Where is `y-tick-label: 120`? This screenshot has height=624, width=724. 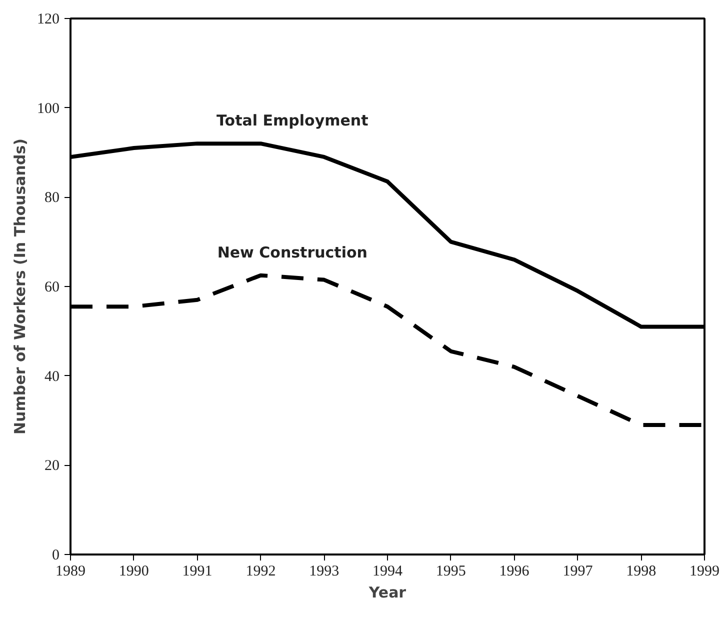 y-tick-label: 120 is located at coordinates (48, 20).